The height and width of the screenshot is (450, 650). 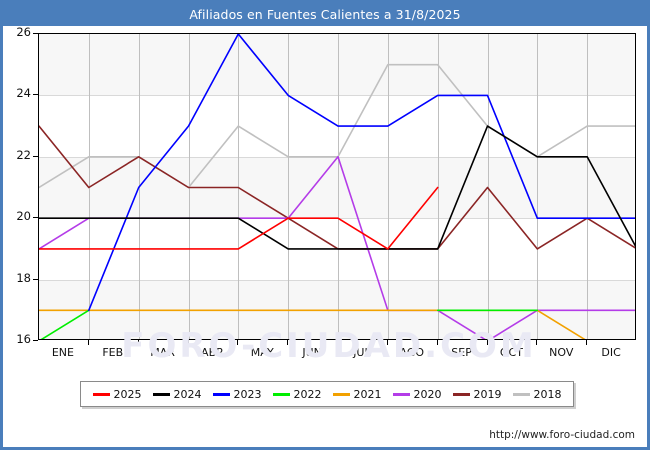 What do you see at coordinates (411, 352) in the screenshot?
I see `x-axis-tick-label: AGO` at bounding box center [411, 352].